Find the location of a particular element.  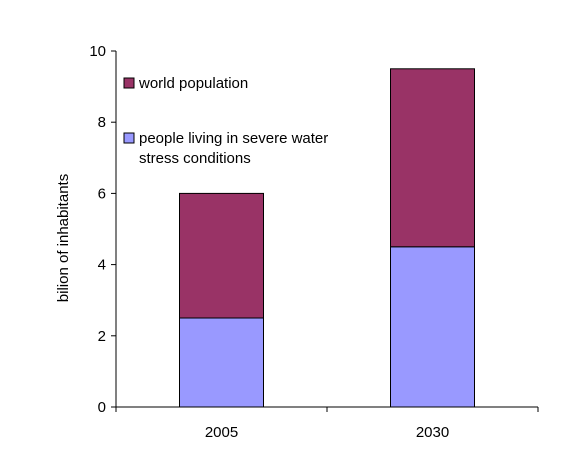

legend-swatch-water-stress is located at coordinates (129, 138).